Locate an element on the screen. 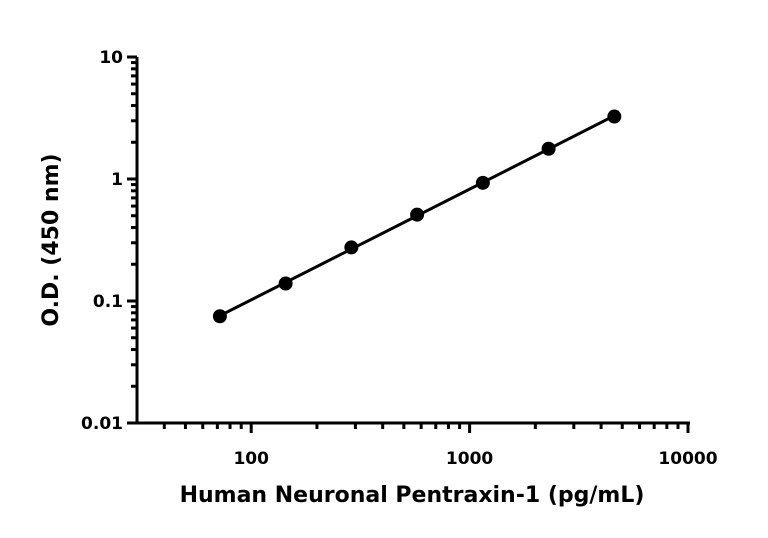  y-tick-label: 0.01 is located at coordinates (102, 424).